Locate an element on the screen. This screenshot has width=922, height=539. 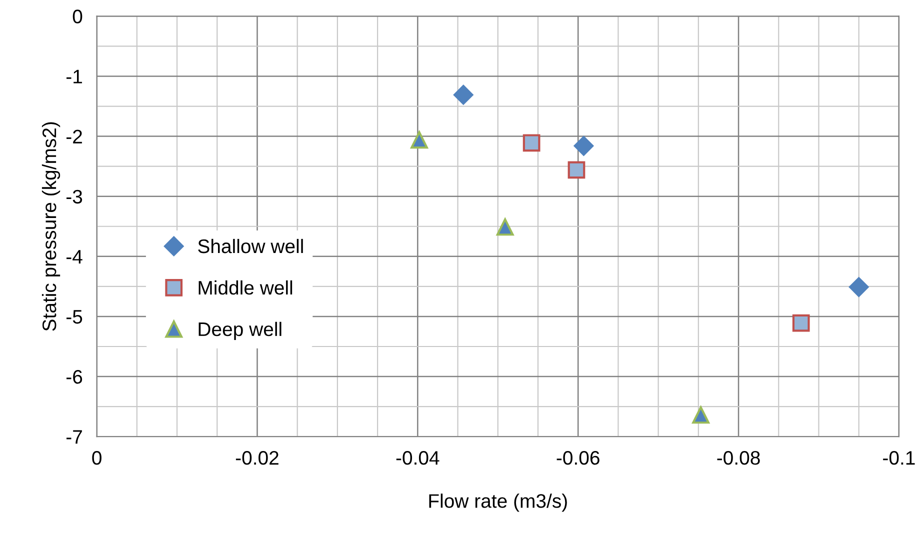
legend-label: Shallow well is located at coordinates (250, 246).